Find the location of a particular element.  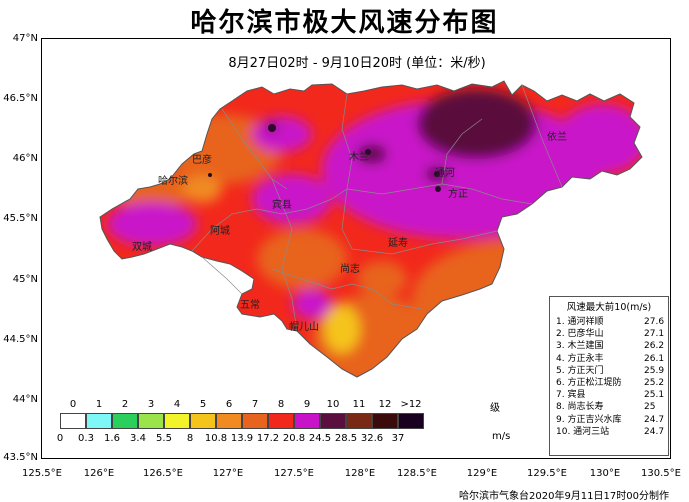

scale-level-label: 8 is located at coordinates (281, 404).